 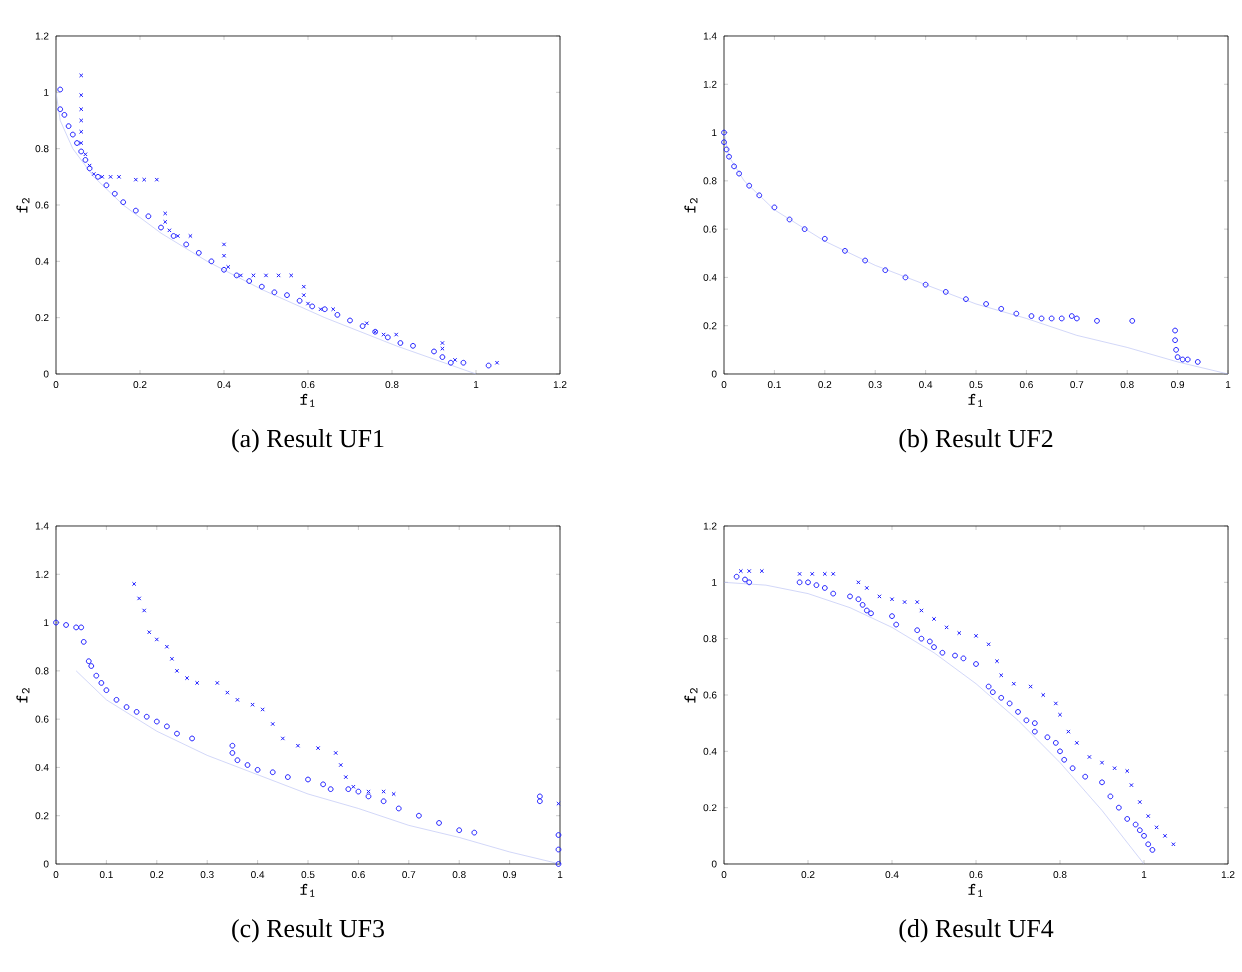 I want to click on text: (a) Result UF1, so click(x=308, y=441).